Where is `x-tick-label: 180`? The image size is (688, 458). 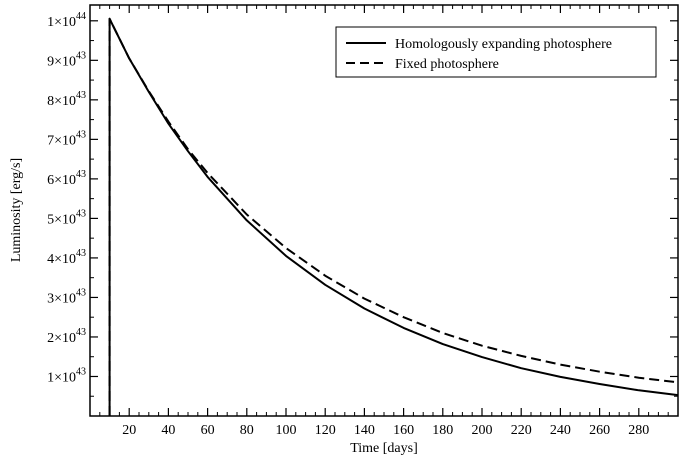
x-tick-label: 180 is located at coordinates (442, 430).